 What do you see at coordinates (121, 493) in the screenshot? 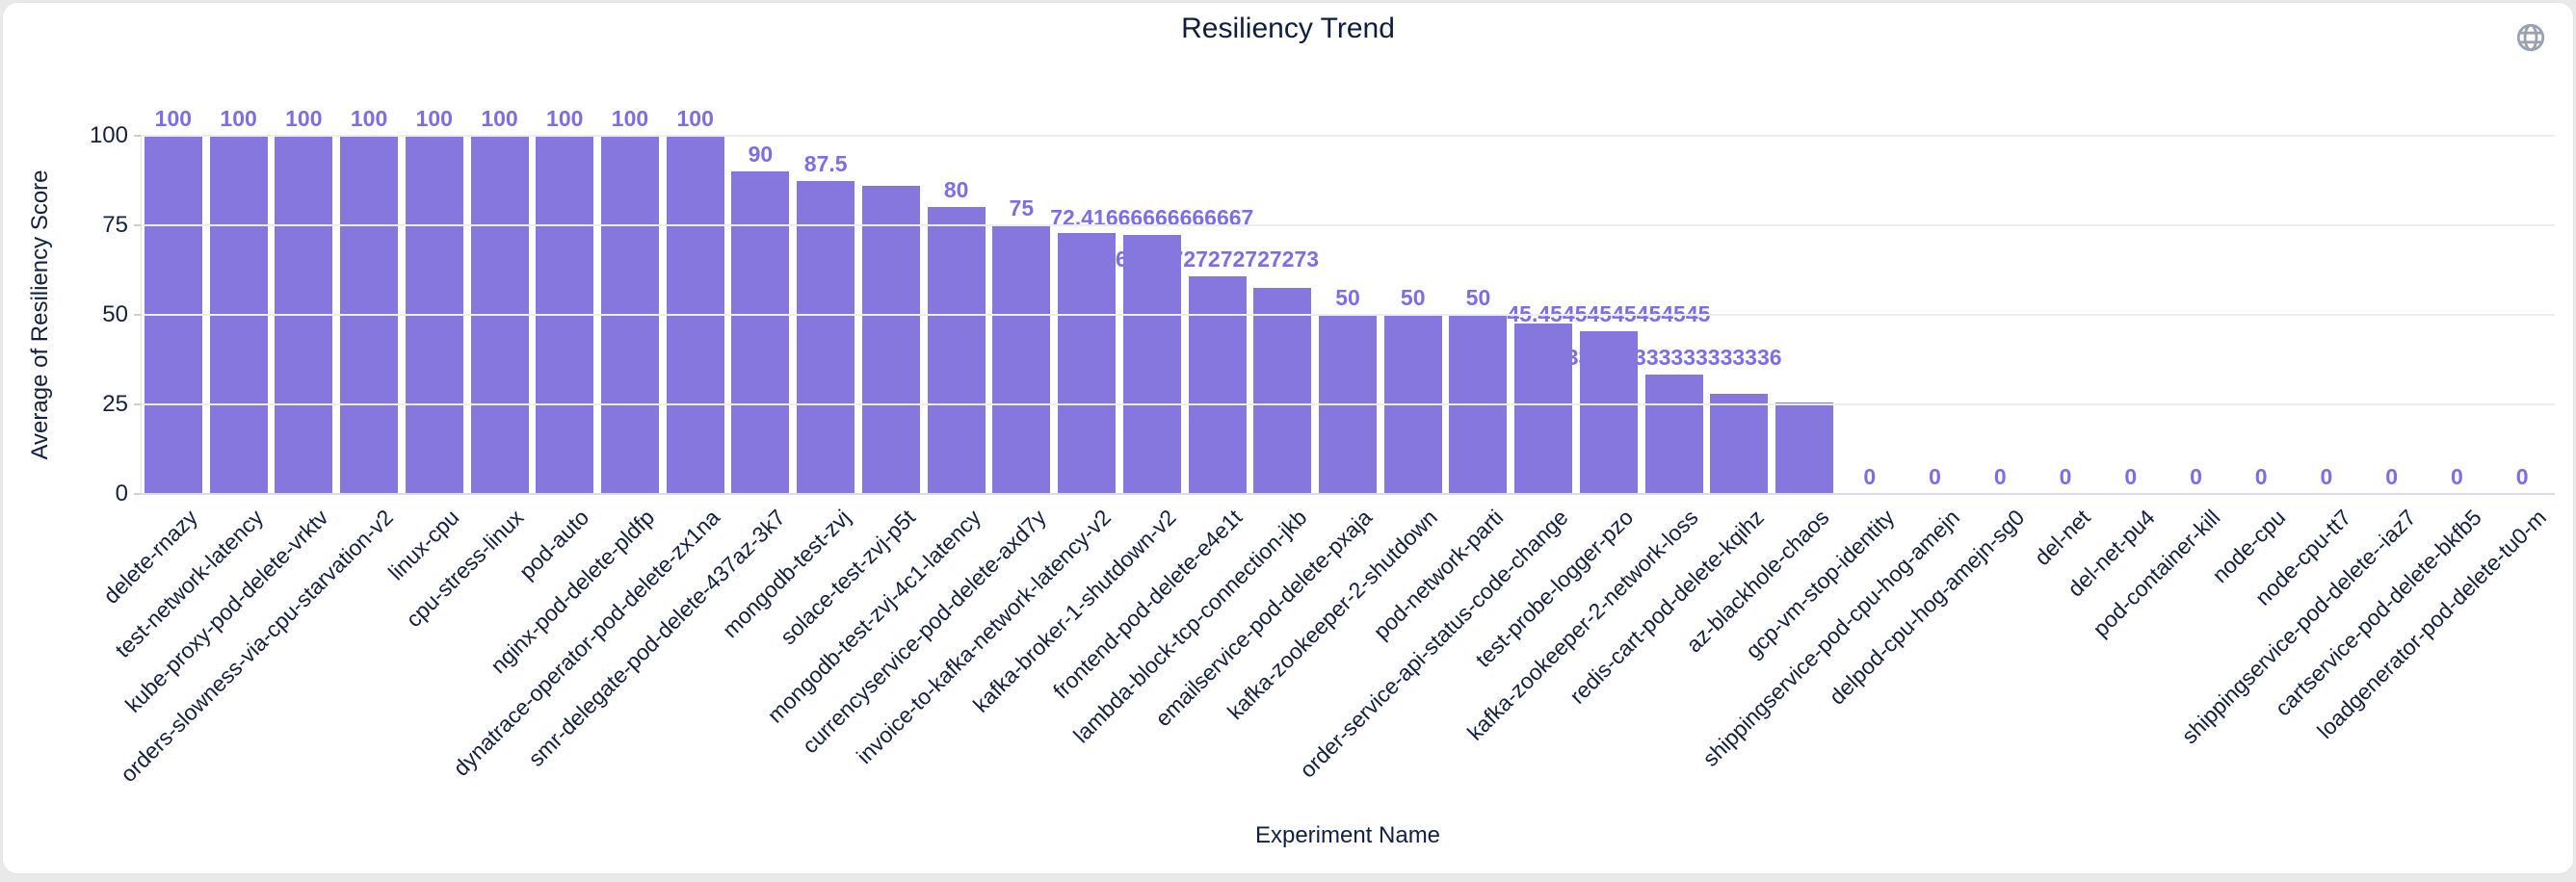
I see `y-tick-label: 0` at bounding box center [121, 493].